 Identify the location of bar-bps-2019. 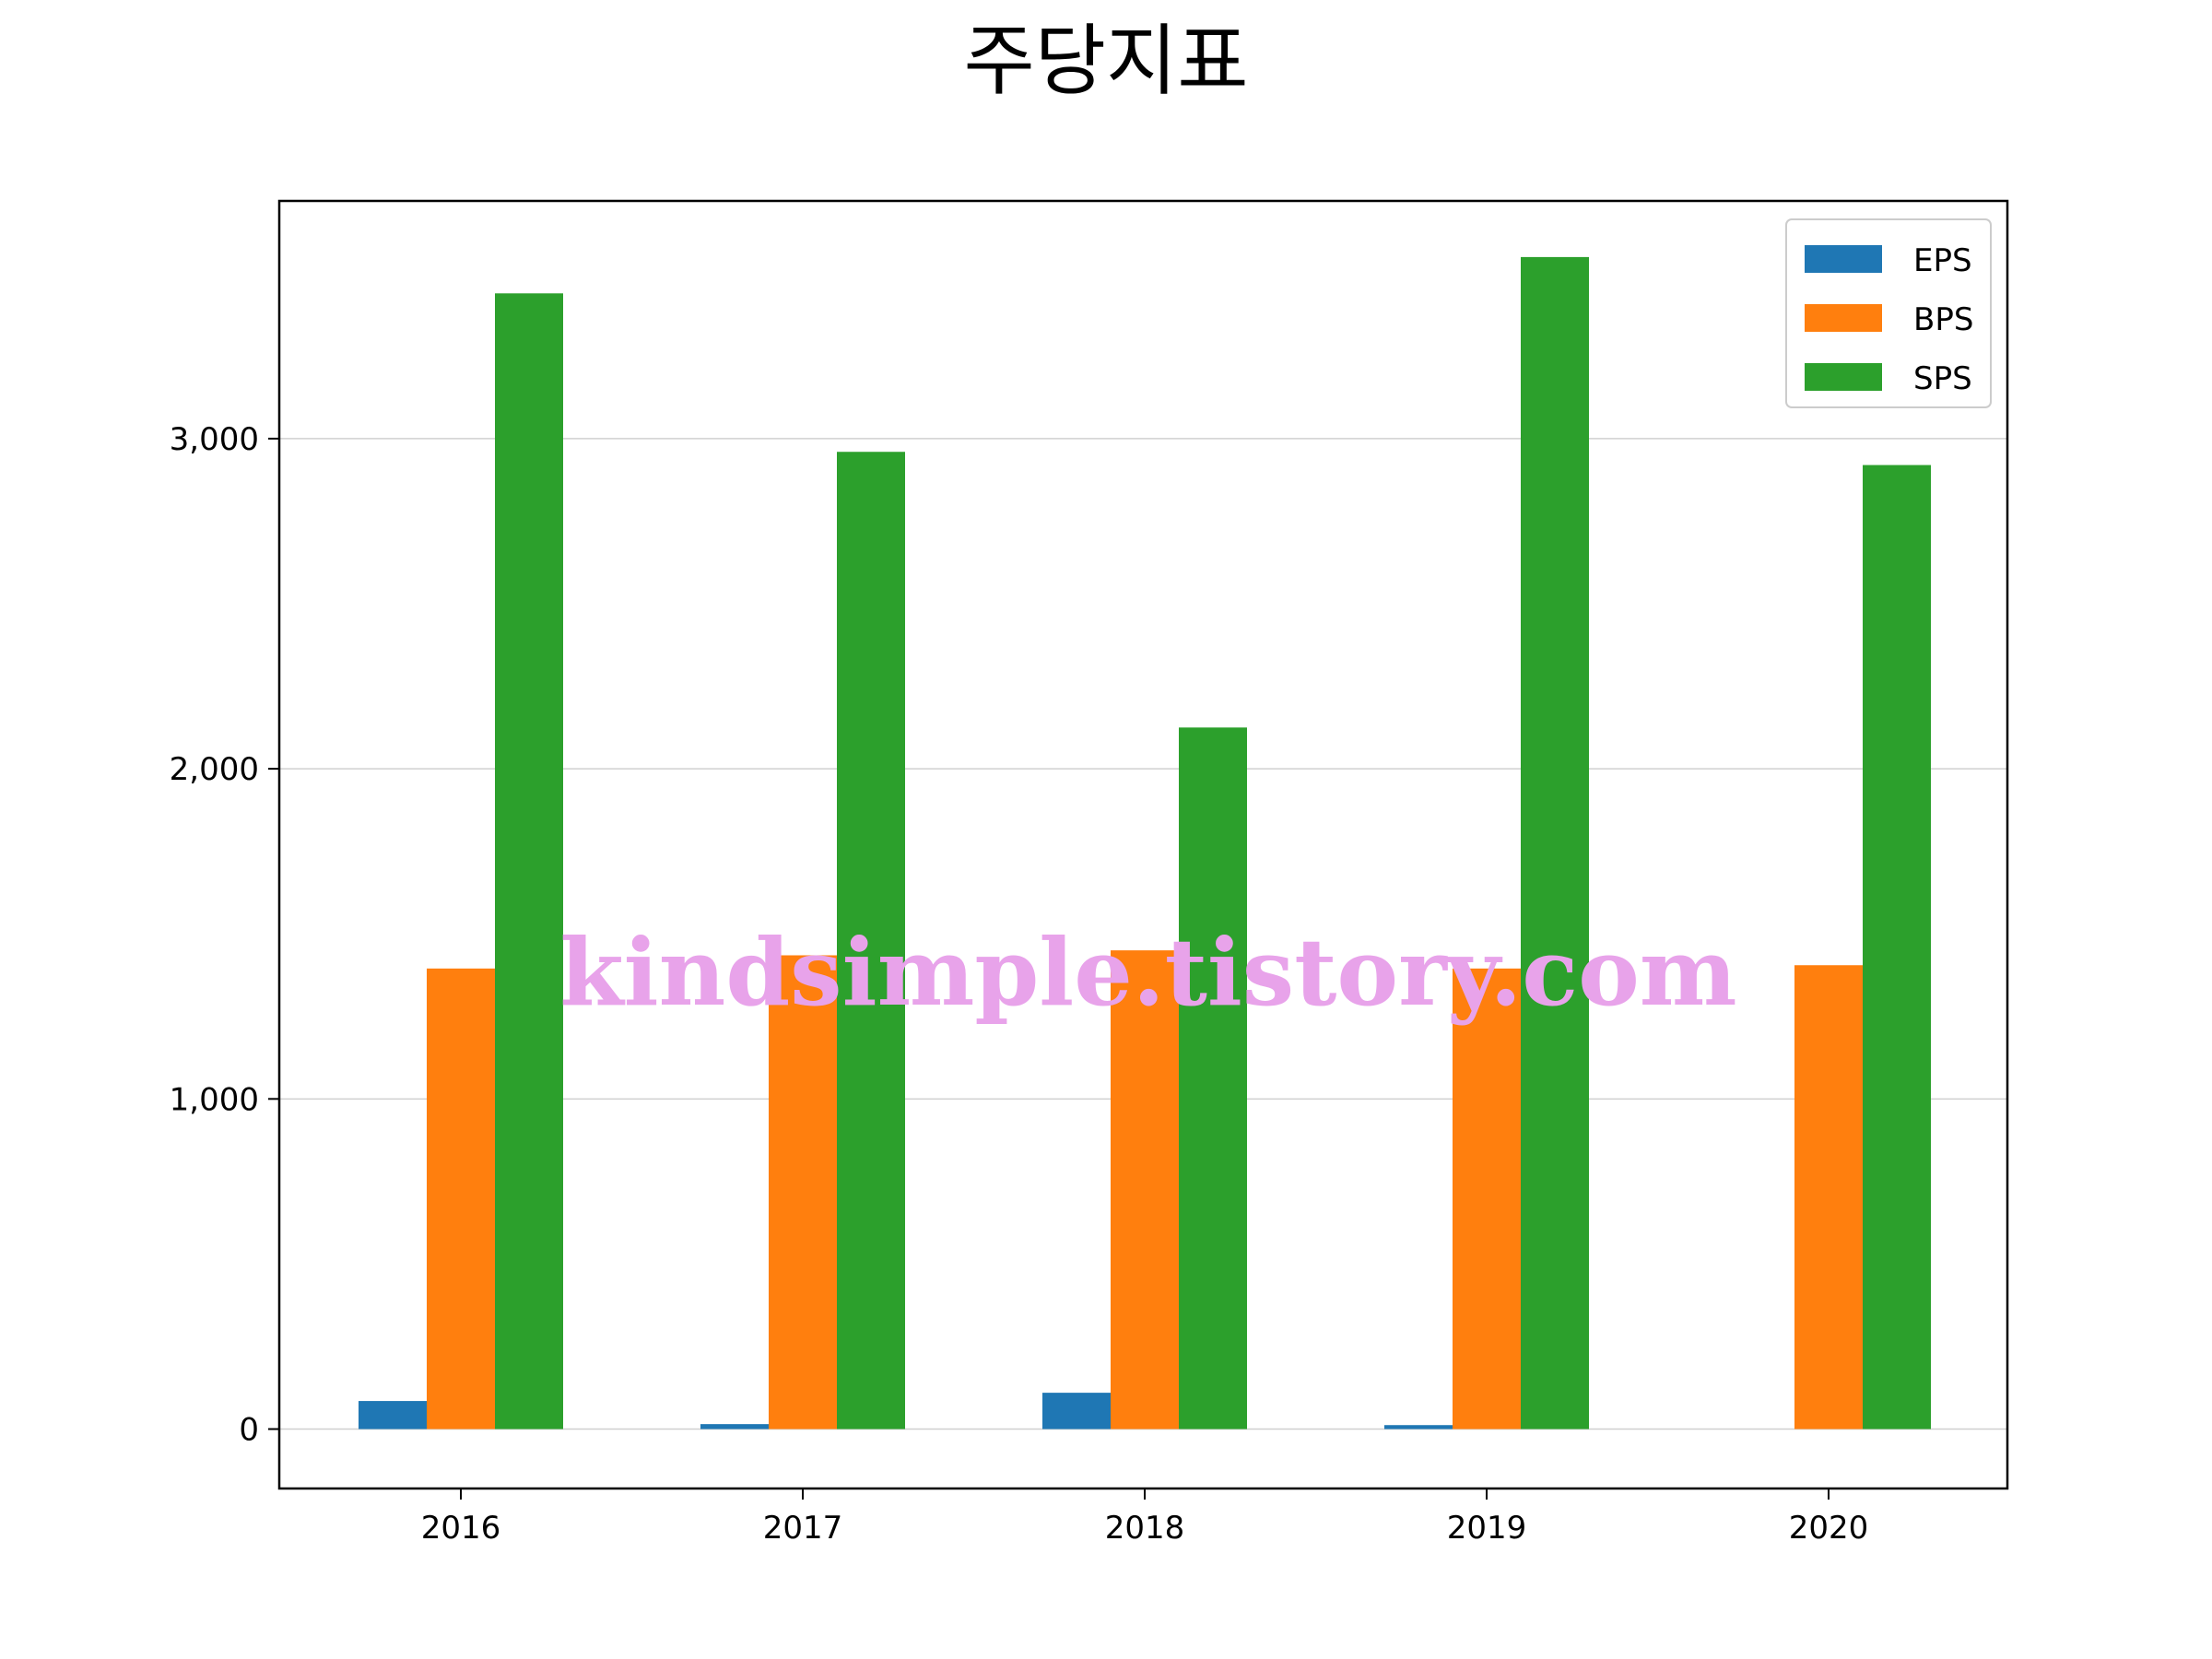
(1487, 1199).